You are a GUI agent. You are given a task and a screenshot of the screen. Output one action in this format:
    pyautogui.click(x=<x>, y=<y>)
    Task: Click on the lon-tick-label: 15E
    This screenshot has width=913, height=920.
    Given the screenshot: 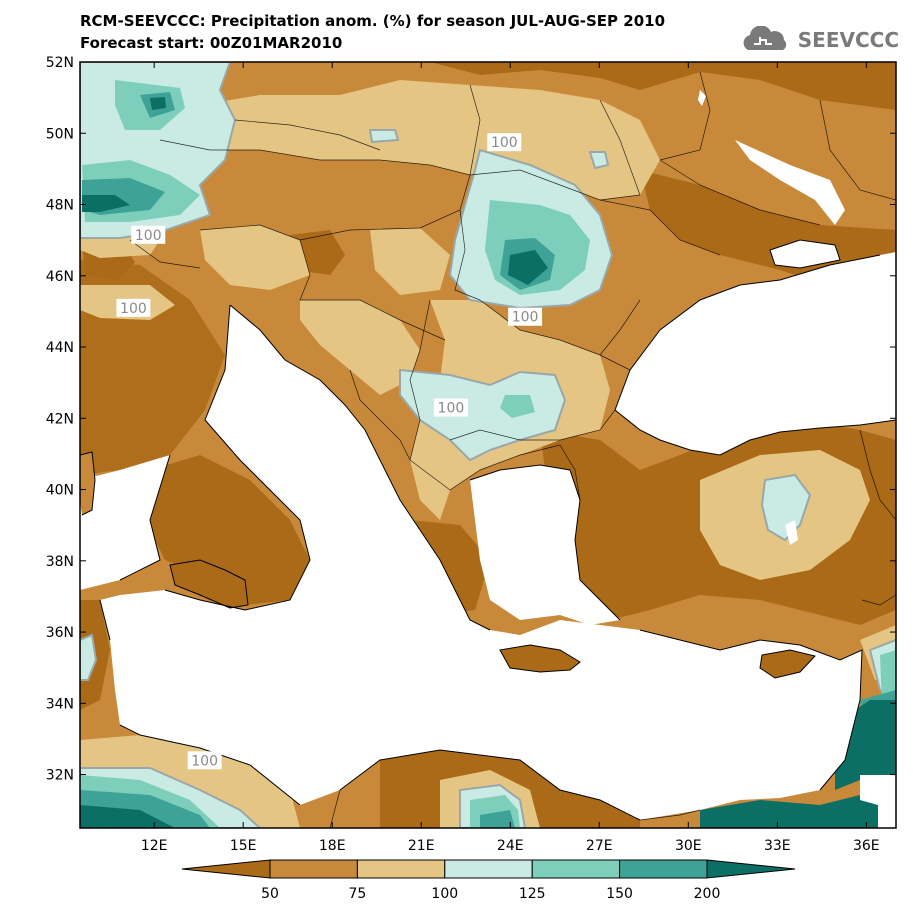 What is the action you would take?
    pyautogui.click(x=243, y=846)
    